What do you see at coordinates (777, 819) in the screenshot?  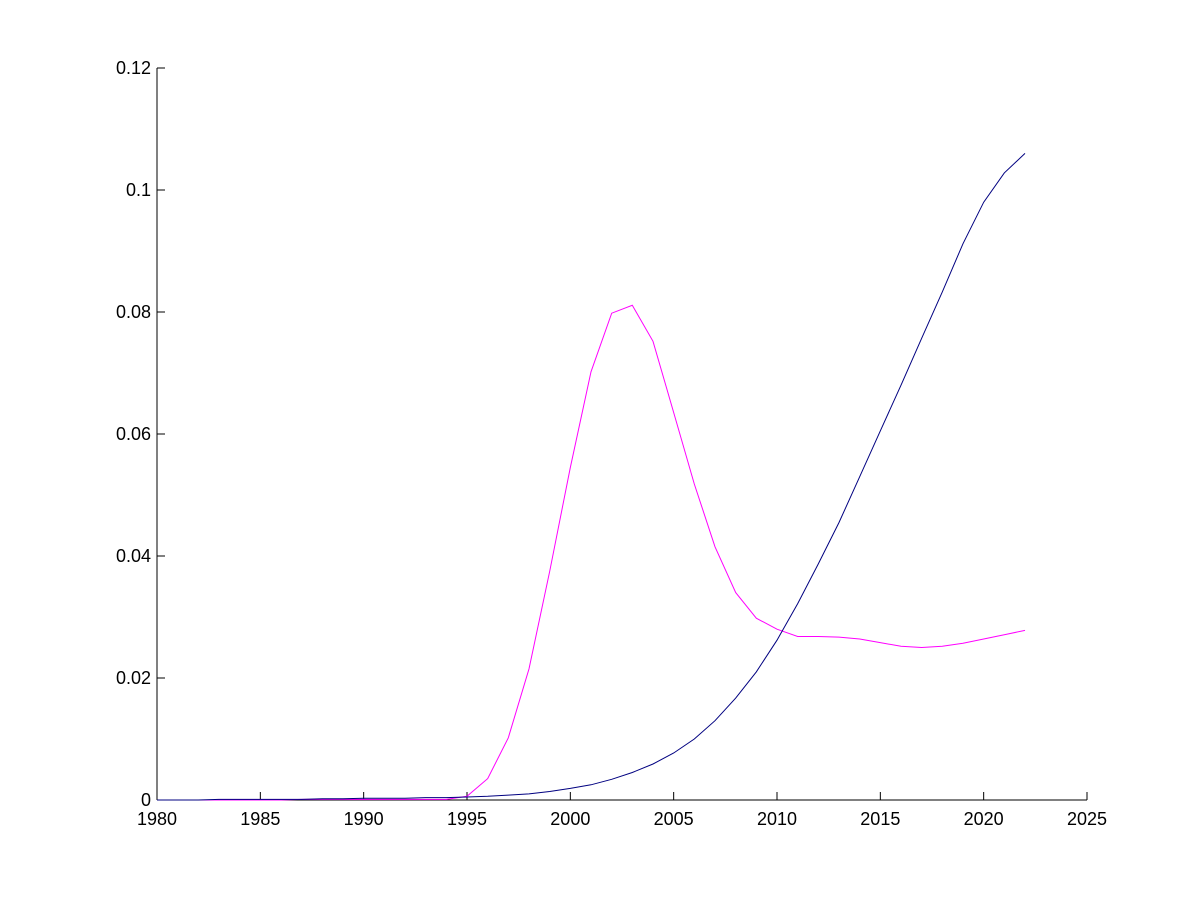 I see `x-tick-label: 2010` at bounding box center [777, 819].